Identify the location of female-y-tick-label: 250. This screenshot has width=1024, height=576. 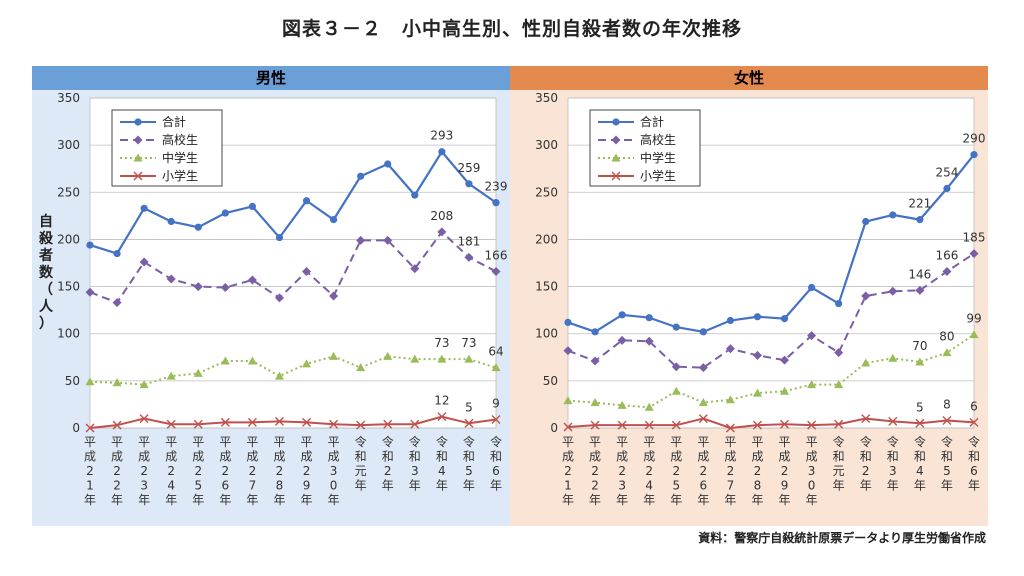
(546, 192).